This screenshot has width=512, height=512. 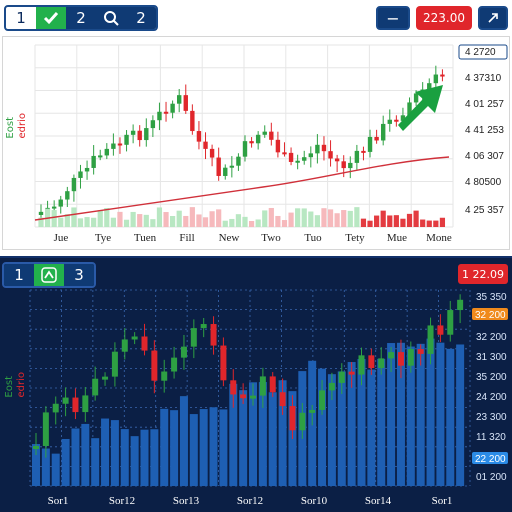 What do you see at coordinates (61, 238) in the screenshot?
I see `x-axis-label: Jue` at bounding box center [61, 238].